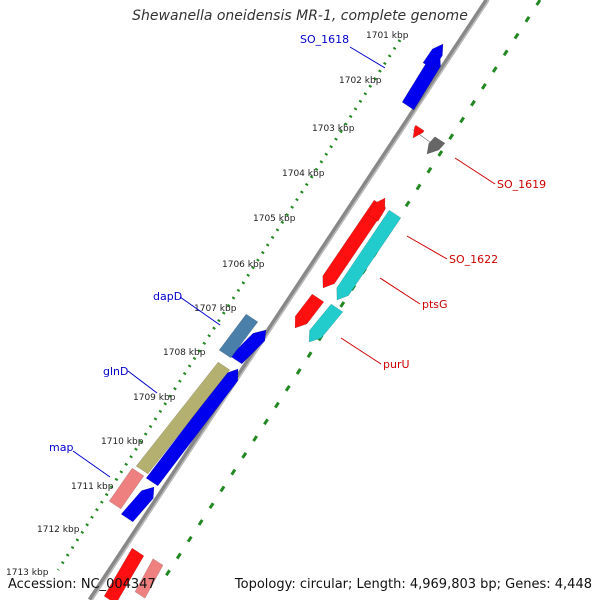 Image resolution: width=600 pixels, height=600 pixels. I want to click on gene-feature-purU-red, so click(309, 311).